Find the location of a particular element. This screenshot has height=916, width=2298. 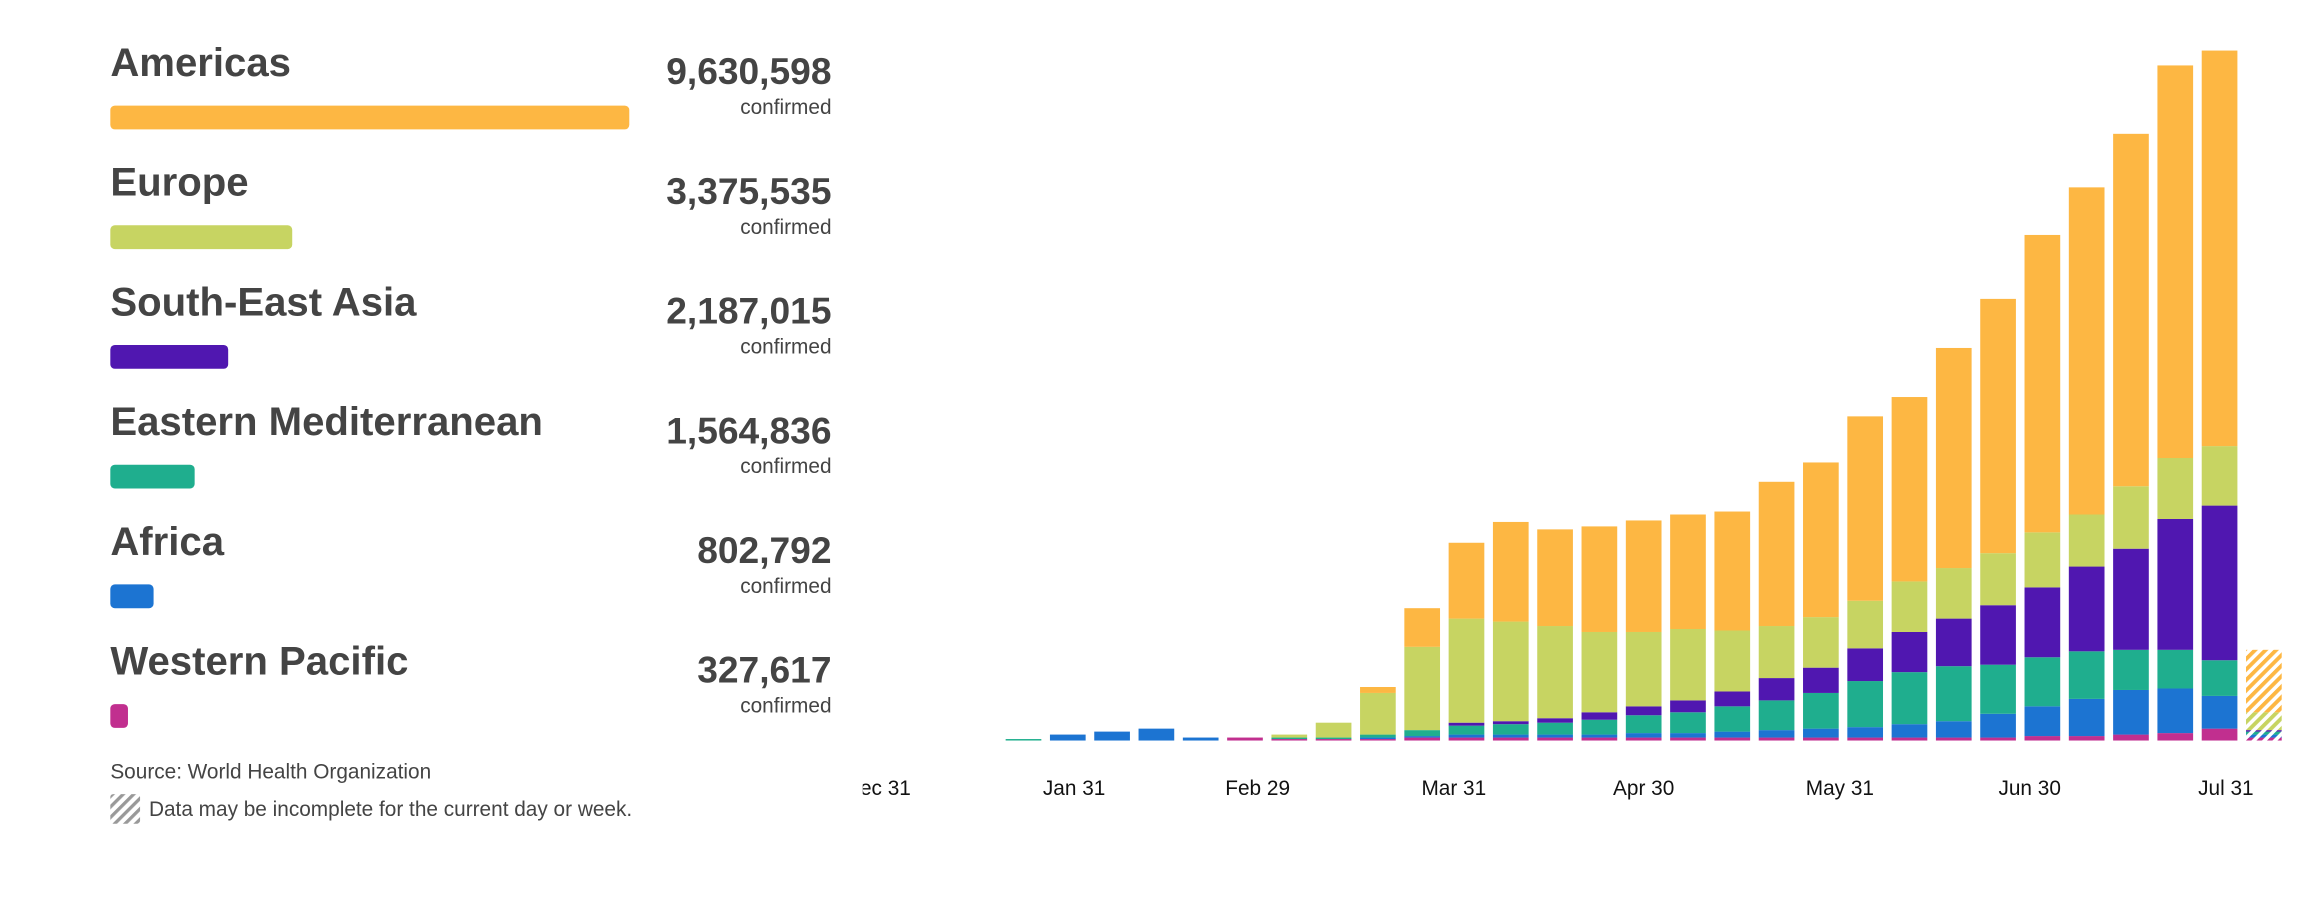

region-name: Western Pacific is located at coordinates (259, 661).